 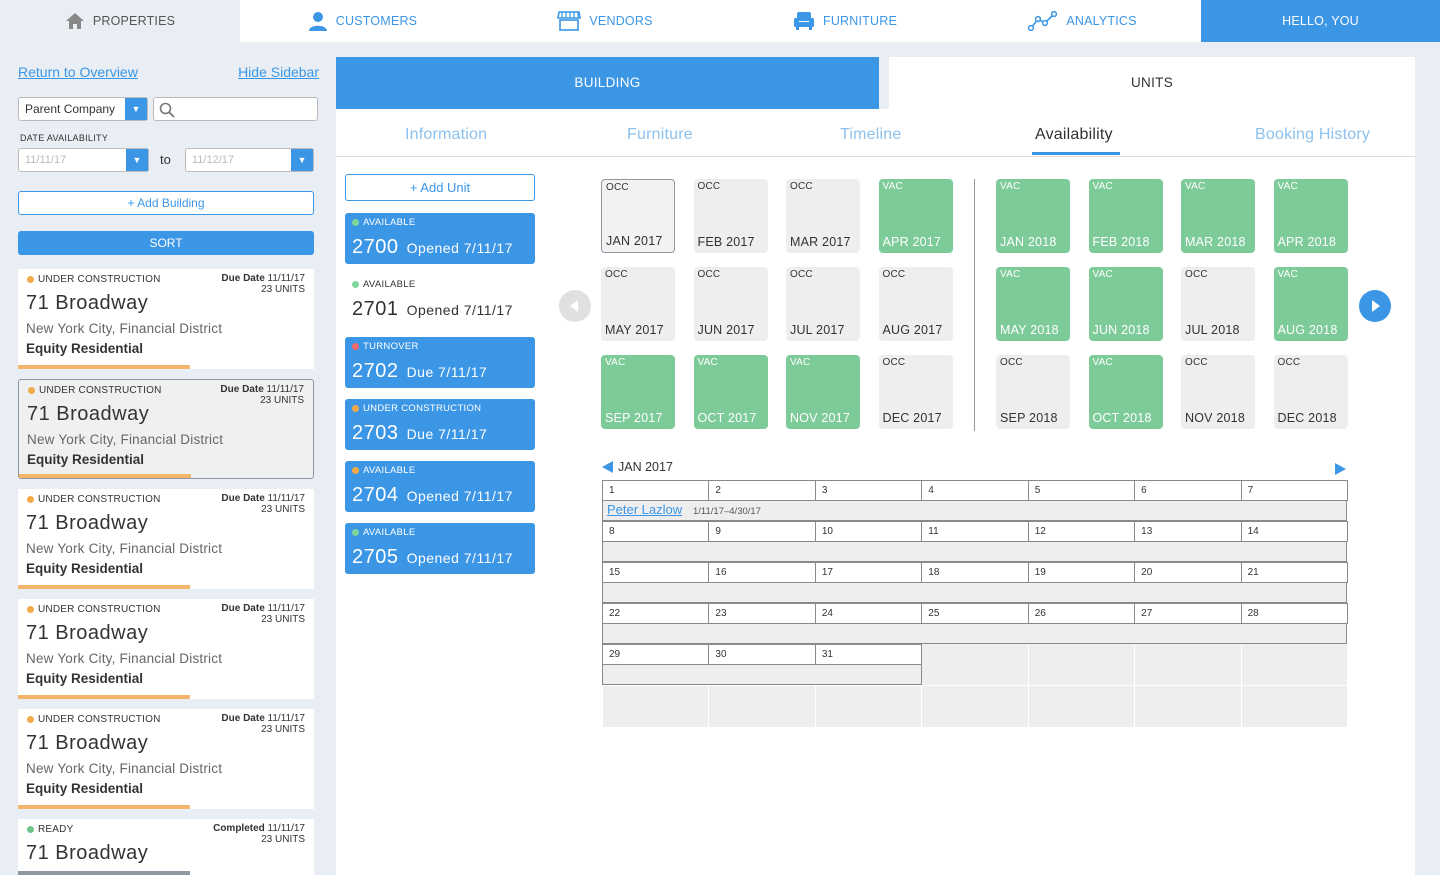 I want to click on calendar-day: 24, so click(x=868, y=613).